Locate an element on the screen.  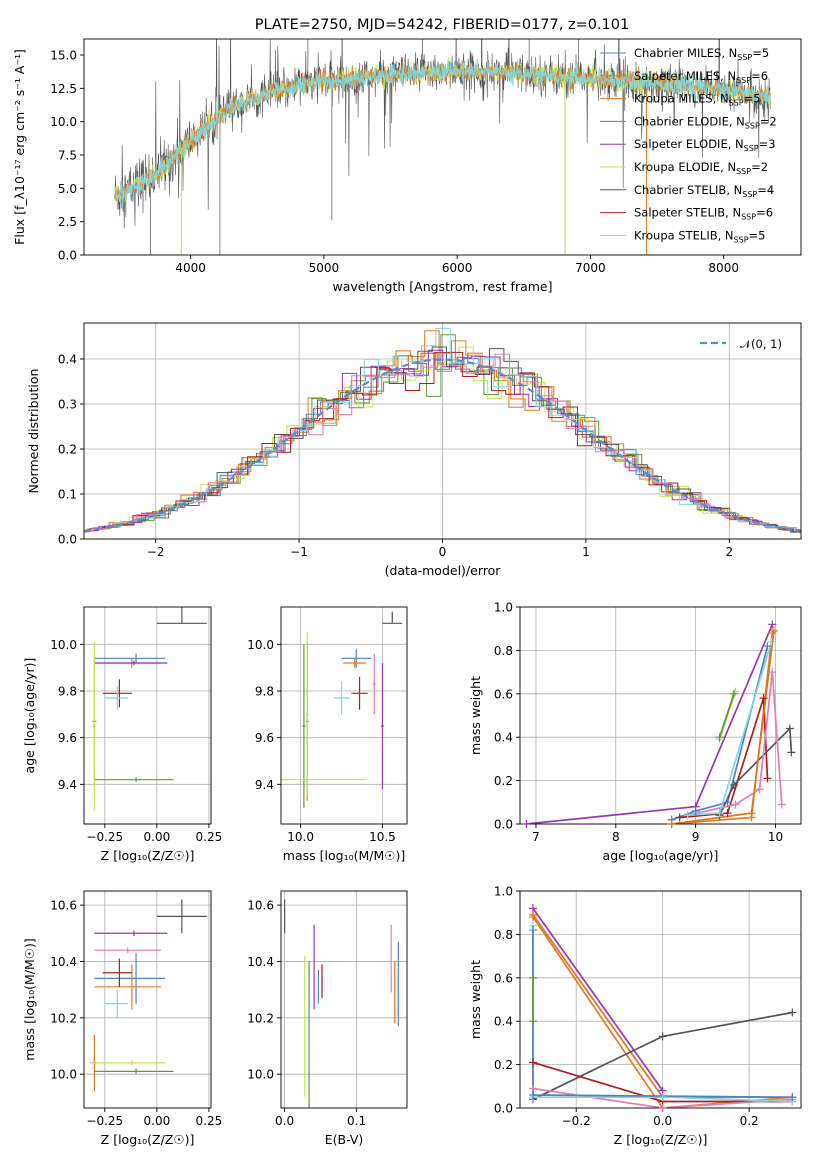
legend-entry: Chabrier STELIB, NSSP=4 is located at coordinates (704, 191).